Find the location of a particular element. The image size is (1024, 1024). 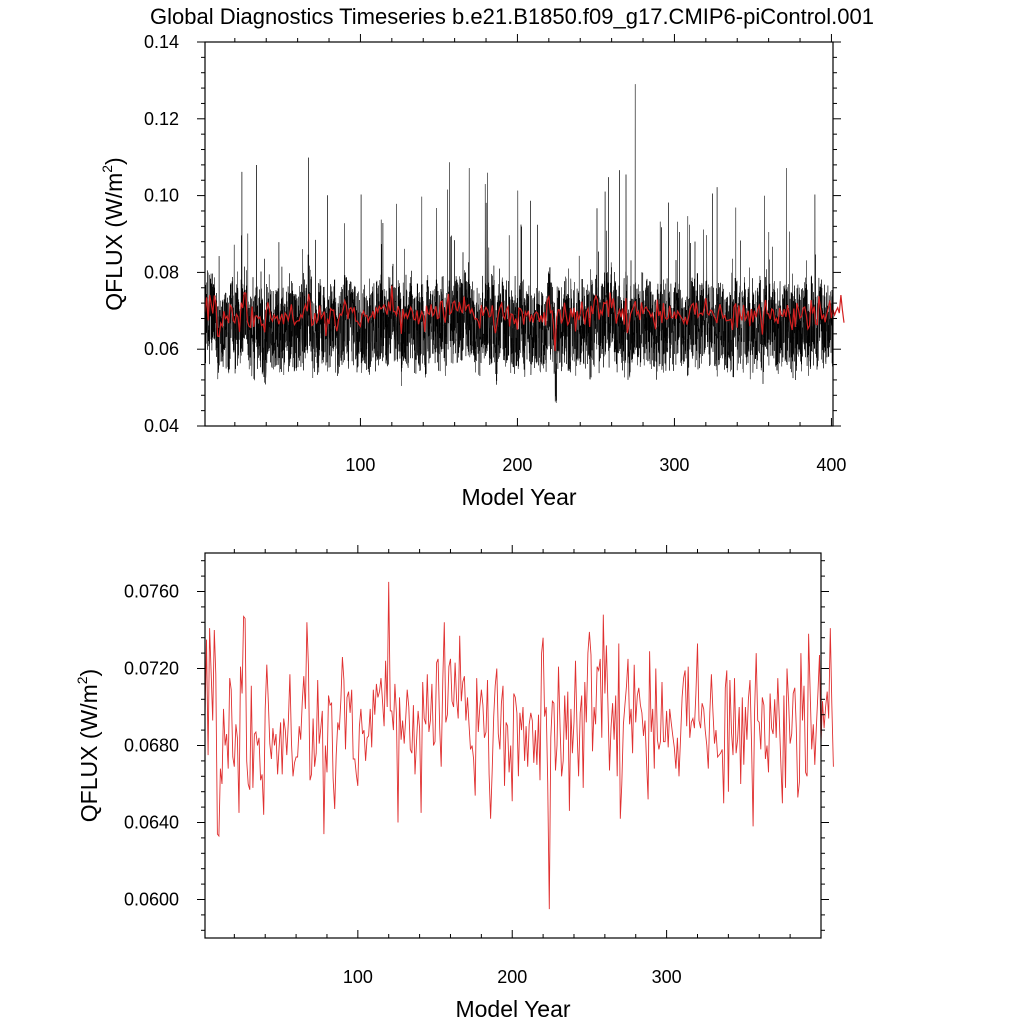

bottom-panel-x-axis-label: Model Year is located at coordinates (512, 1009).